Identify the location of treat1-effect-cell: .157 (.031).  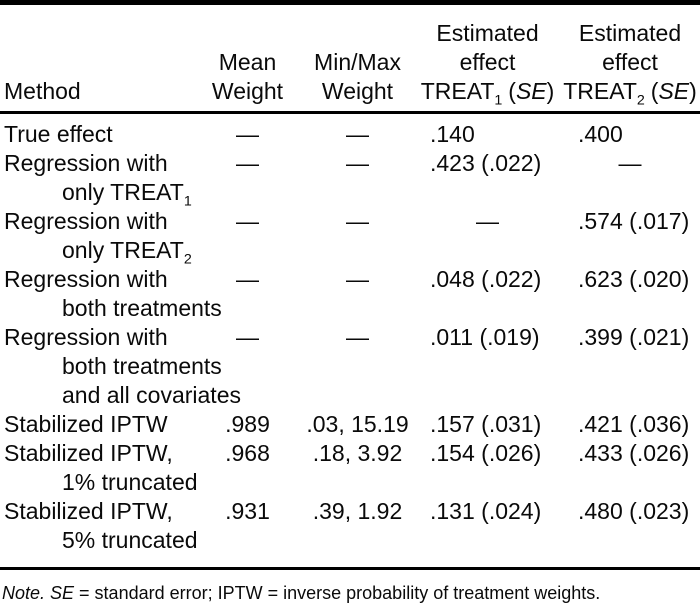
(486, 424).